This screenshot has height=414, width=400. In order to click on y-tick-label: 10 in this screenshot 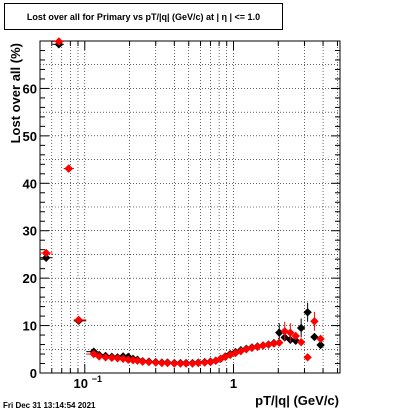, I will do `click(30, 326)`.